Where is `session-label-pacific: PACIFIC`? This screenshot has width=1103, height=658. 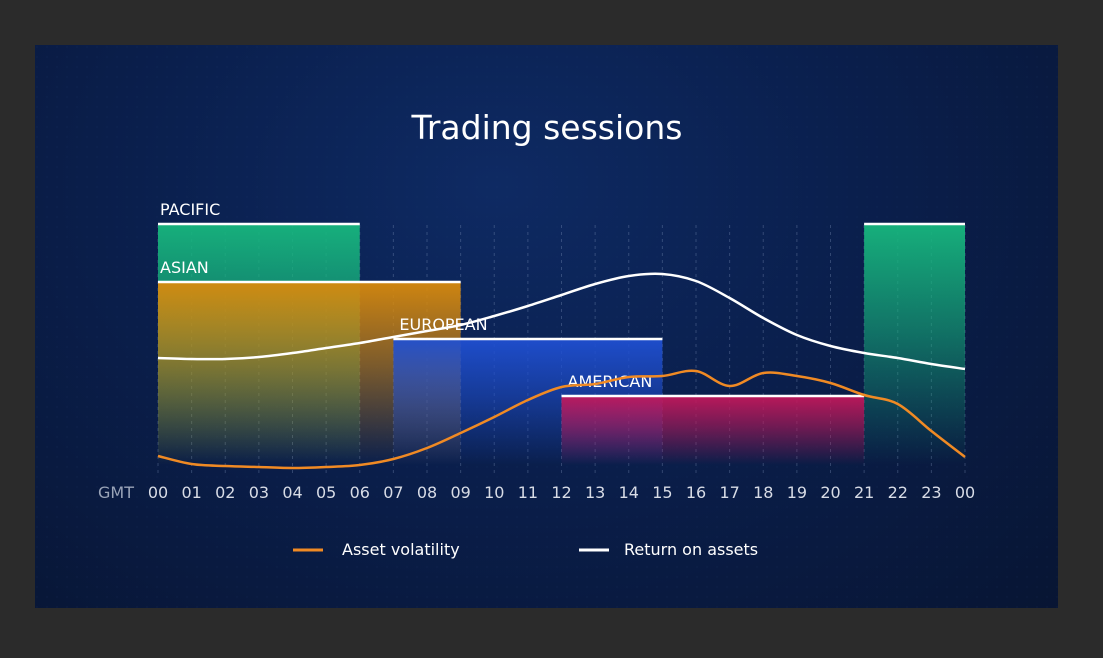
session-label-pacific: PACIFIC is located at coordinates (190, 209).